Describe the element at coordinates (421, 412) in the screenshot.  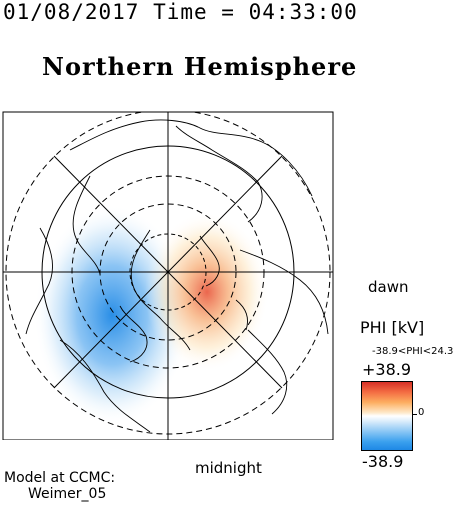
I see `colorbar-zero-label: 0` at that location.